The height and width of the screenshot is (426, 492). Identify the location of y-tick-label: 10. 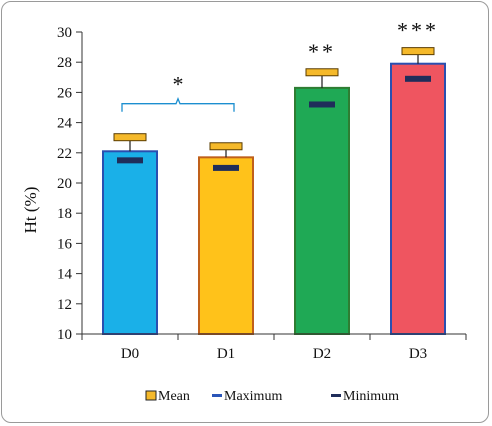
(64, 335).